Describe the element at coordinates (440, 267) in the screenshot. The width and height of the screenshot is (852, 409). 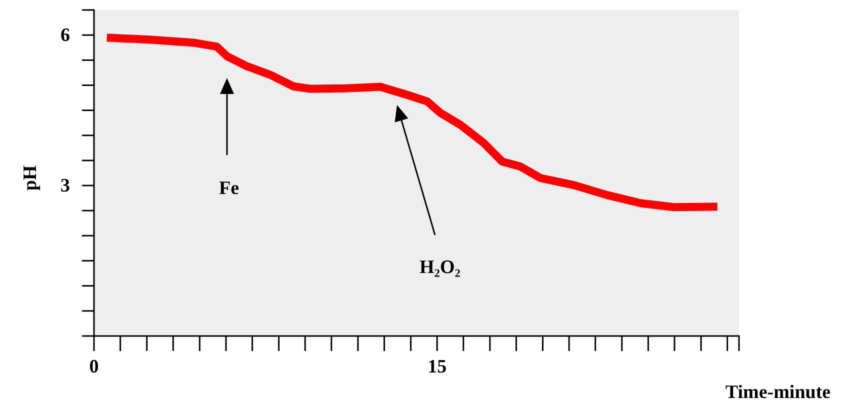
I see `annotation: H₂O₂` at that location.